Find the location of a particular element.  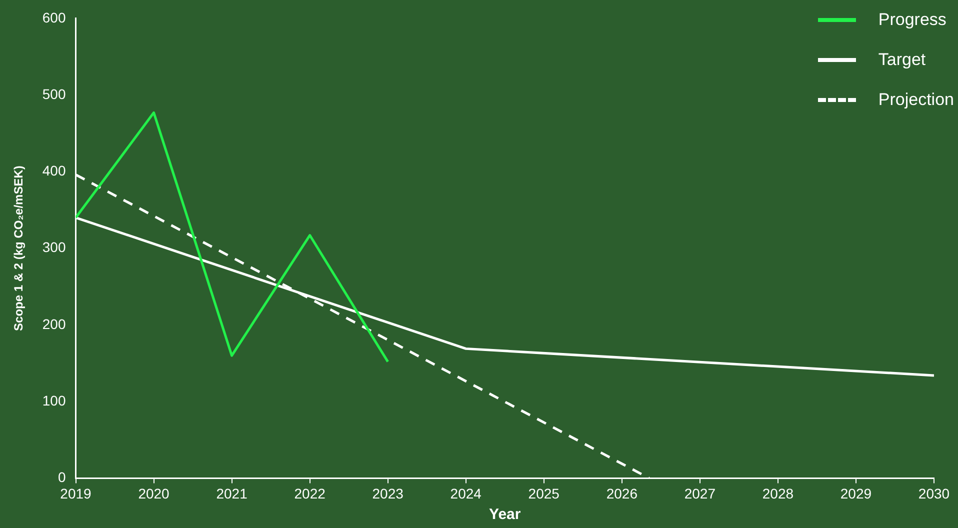

y-tick-label: 600 is located at coordinates (54, 17).